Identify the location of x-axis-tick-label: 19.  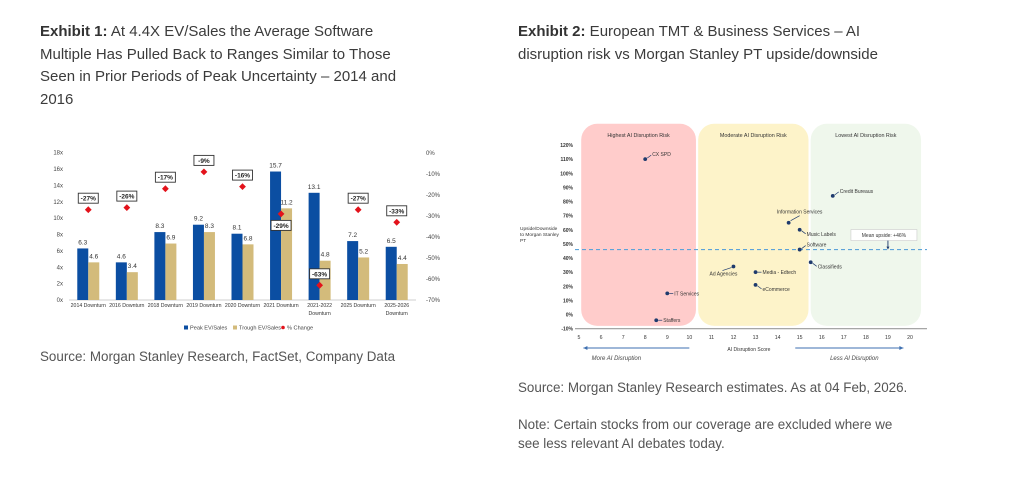
(888, 338).